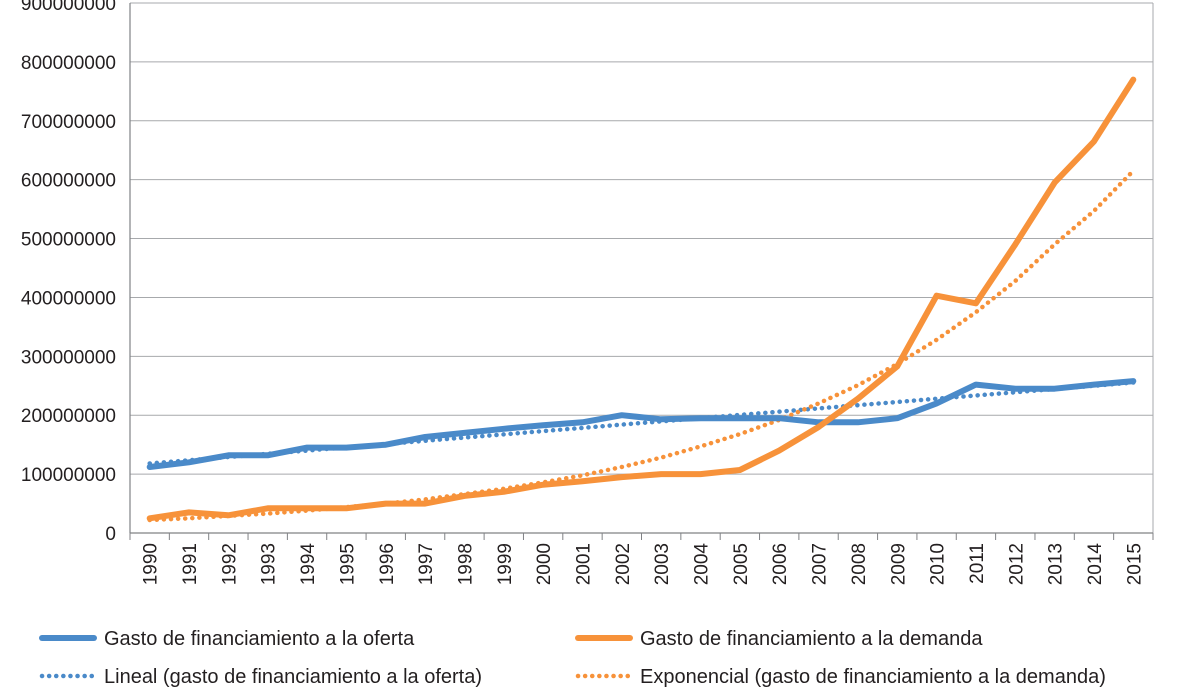 This screenshot has height=691, width=1189. What do you see at coordinates (68, 416) in the screenshot?
I see `y-tick-label: 200000000` at bounding box center [68, 416].